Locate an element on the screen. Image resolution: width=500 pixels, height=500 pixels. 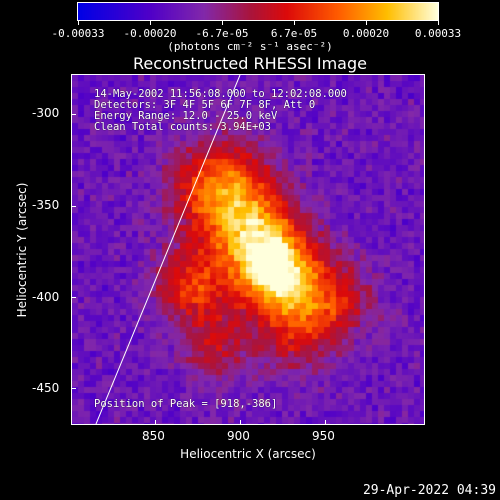
info-energy: Energy Range: 12.0 - 25.0 keV is located at coordinates (186, 116).